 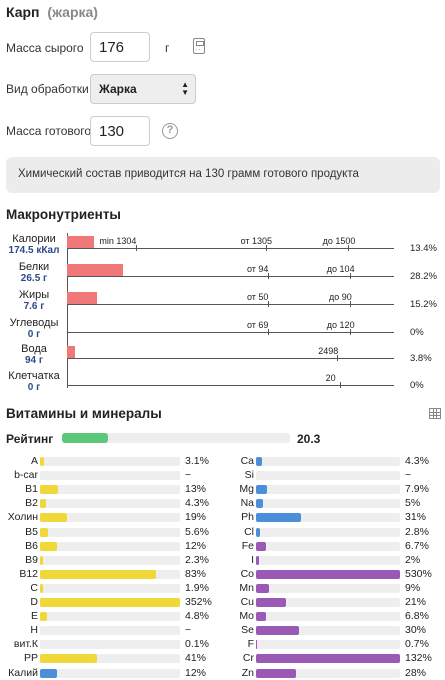 I want to click on macro-bar, so click(x=82, y=298).